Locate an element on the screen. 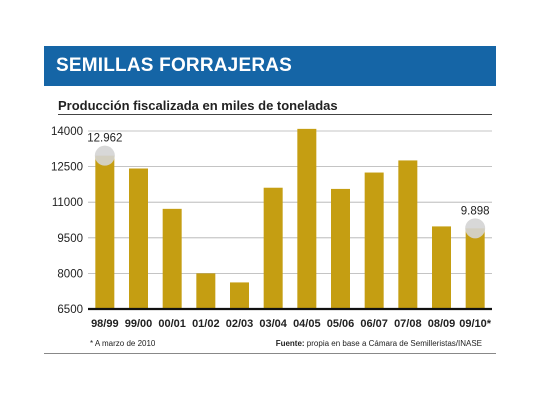 The image size is (540, 405). page-title: SEMILLAS FORRAJERAS is located at coordinates (174, 65).